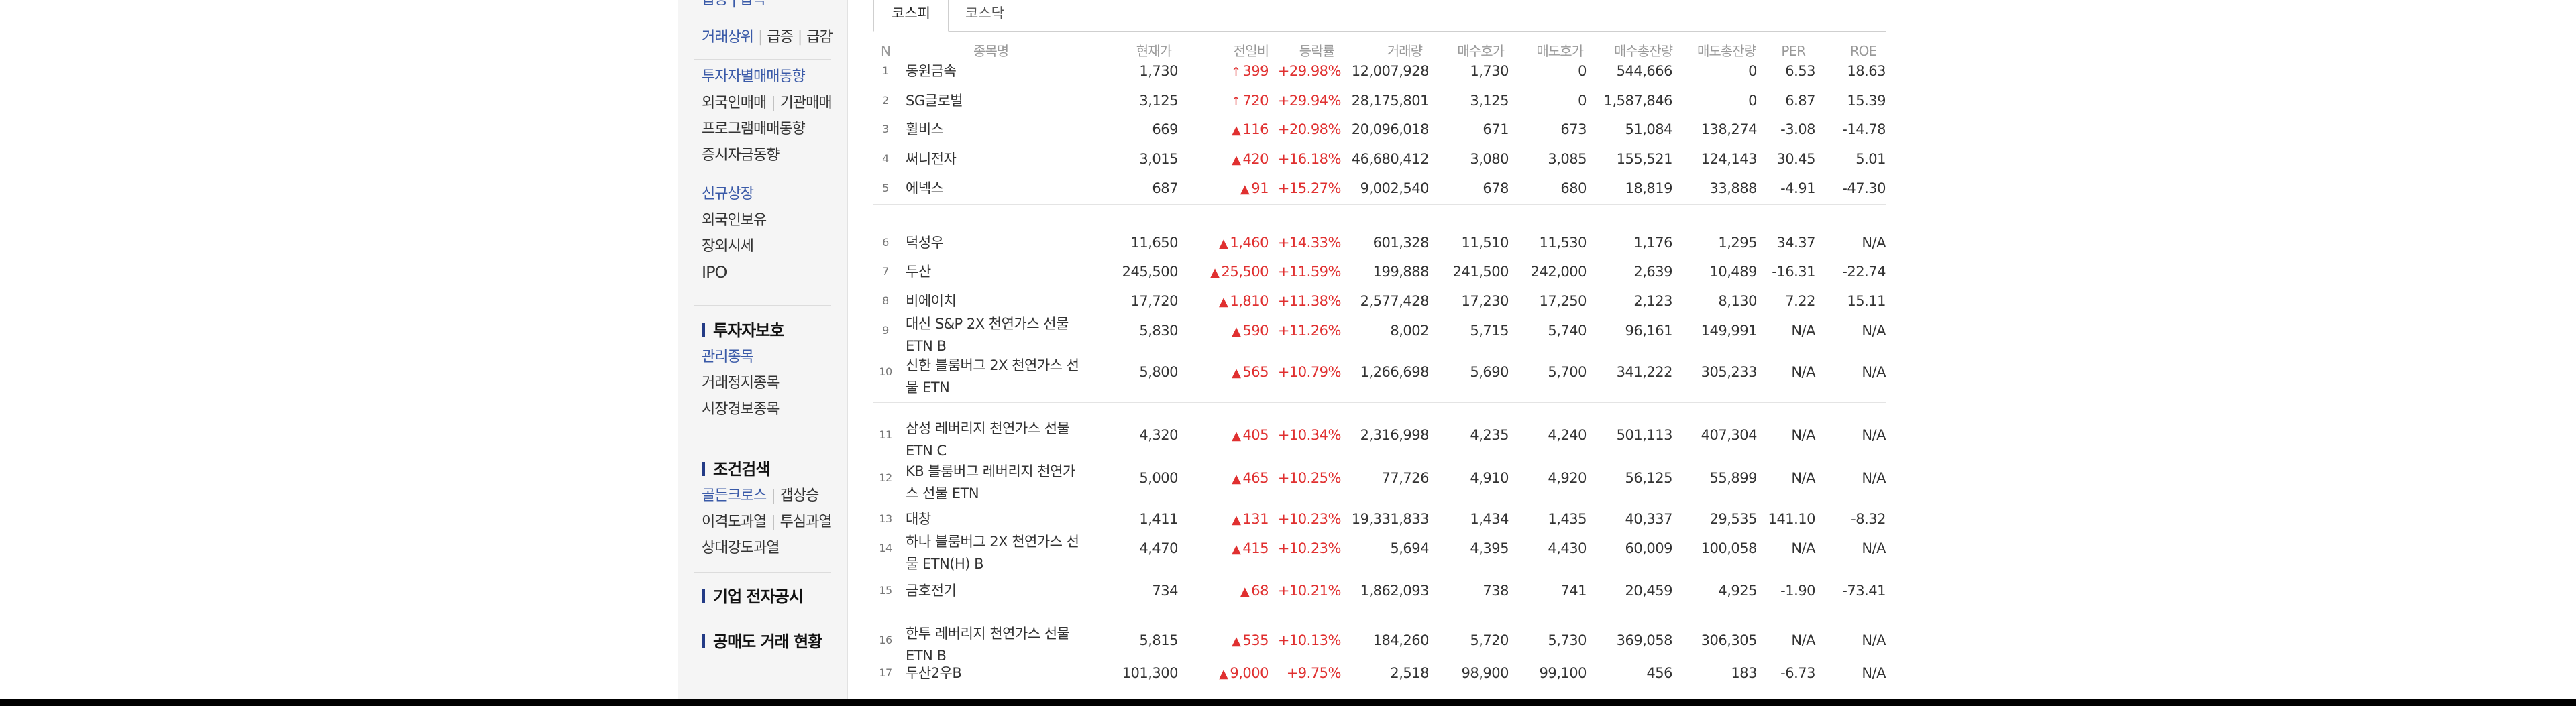  I want to click on cell-name: SG글로벌, so click(934, 101).